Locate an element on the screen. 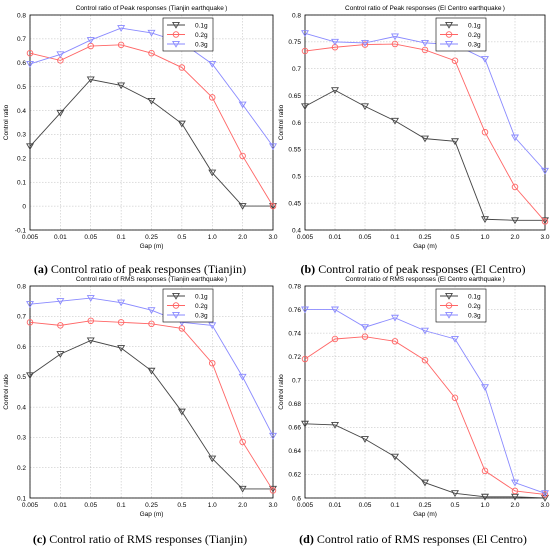  panel-c-xtick-label: 0.5 is located at coordinates (181, 505).